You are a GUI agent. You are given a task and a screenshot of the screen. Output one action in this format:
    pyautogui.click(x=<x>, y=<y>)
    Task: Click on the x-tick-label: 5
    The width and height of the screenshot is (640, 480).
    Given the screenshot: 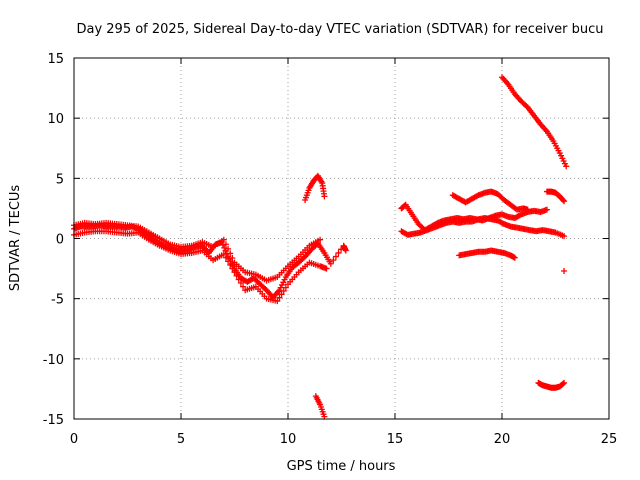 What is the action you would take?
    pyautogui.click(x=181, y=439)
    